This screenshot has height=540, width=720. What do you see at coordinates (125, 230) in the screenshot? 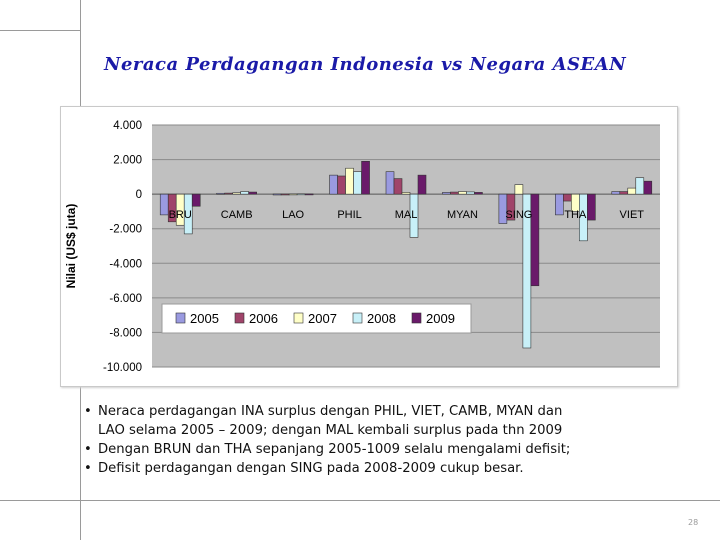
I see `y-tick-label: -2.000` at bounding box center [125, 230].